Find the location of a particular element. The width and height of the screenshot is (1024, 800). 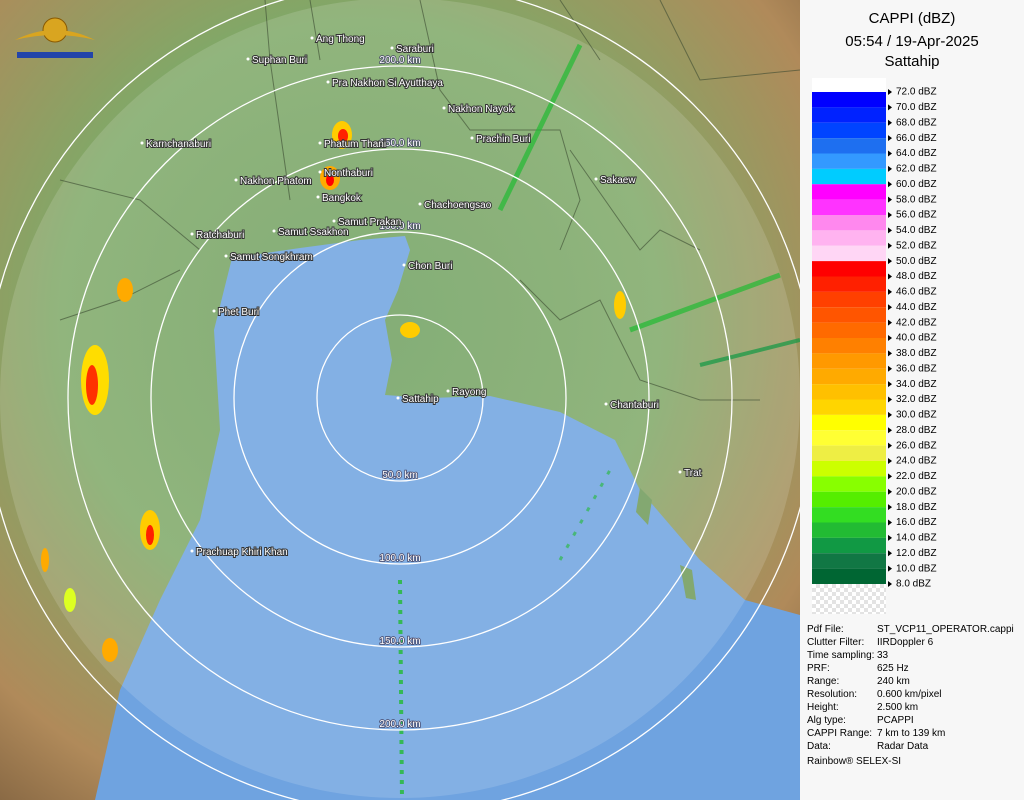

place-label: Nonthaburi is located at coordinates (348, 173).